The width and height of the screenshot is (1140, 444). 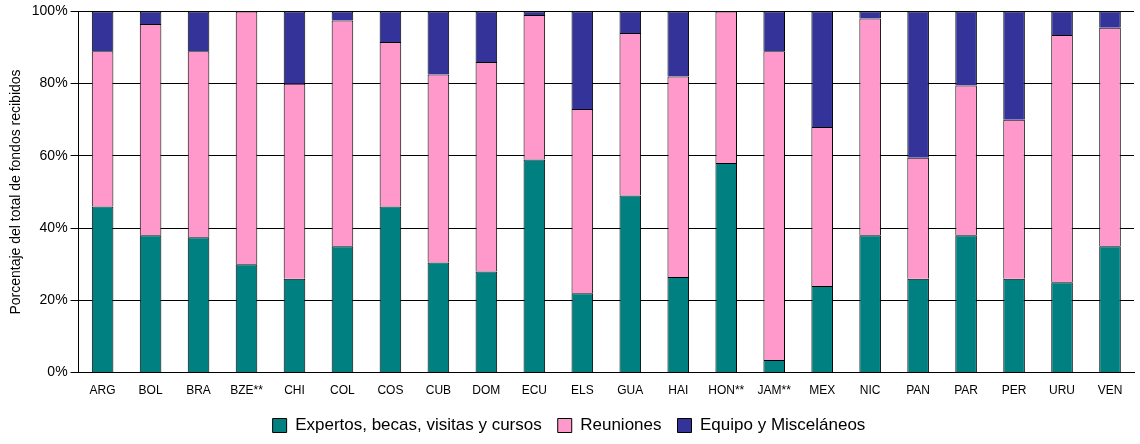 What do you see at coordinates (247, 390) in the screenshot?
I see `x-tick-label: BZE**` at bounding box center [247, 390].